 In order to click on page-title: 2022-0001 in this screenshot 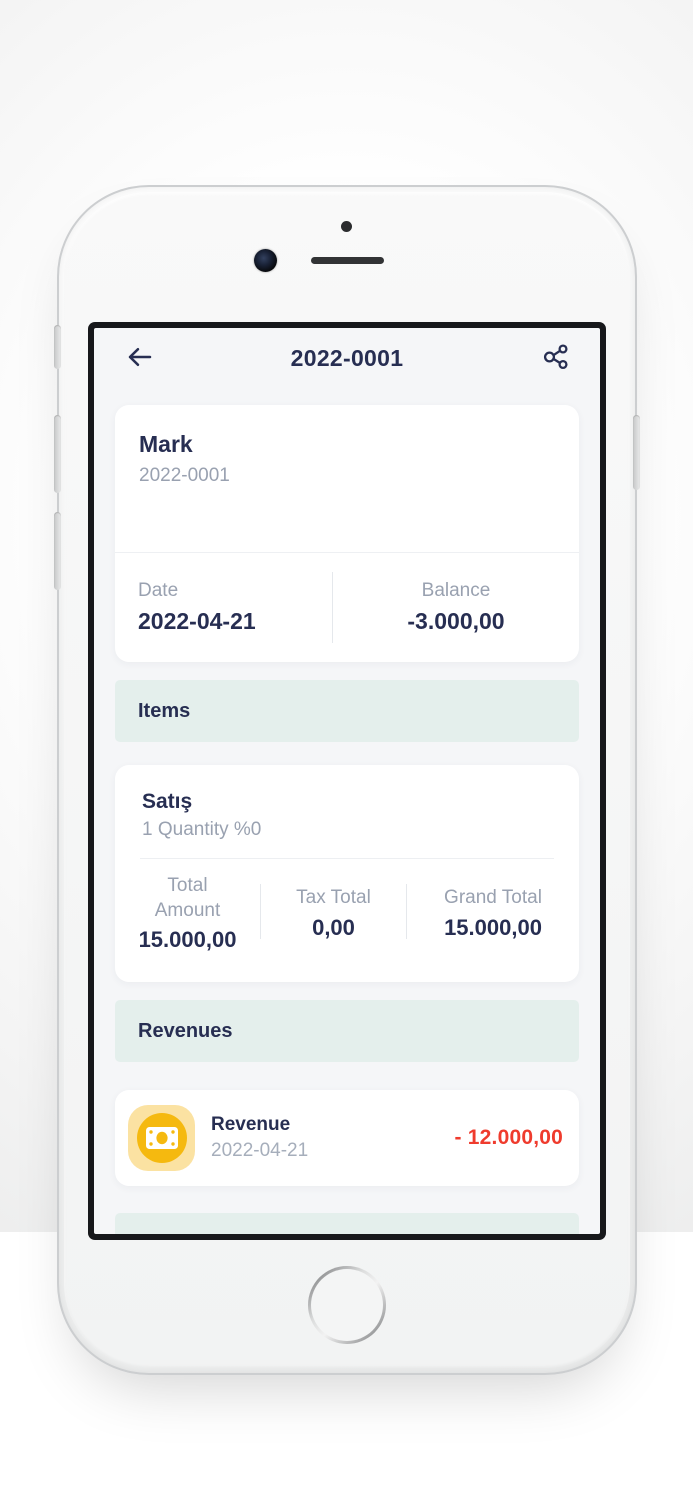, I will do `click(347, 357)`.